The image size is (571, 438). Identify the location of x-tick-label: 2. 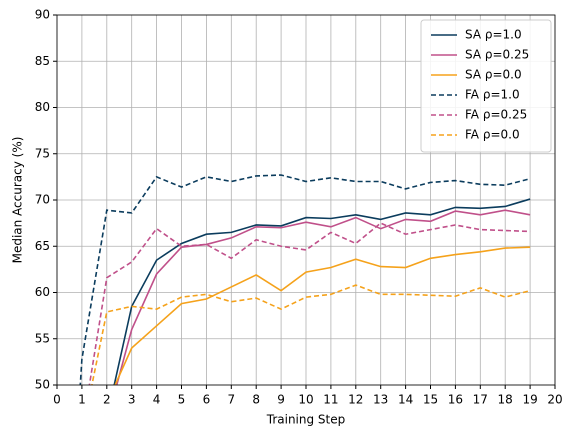
(107, 400).